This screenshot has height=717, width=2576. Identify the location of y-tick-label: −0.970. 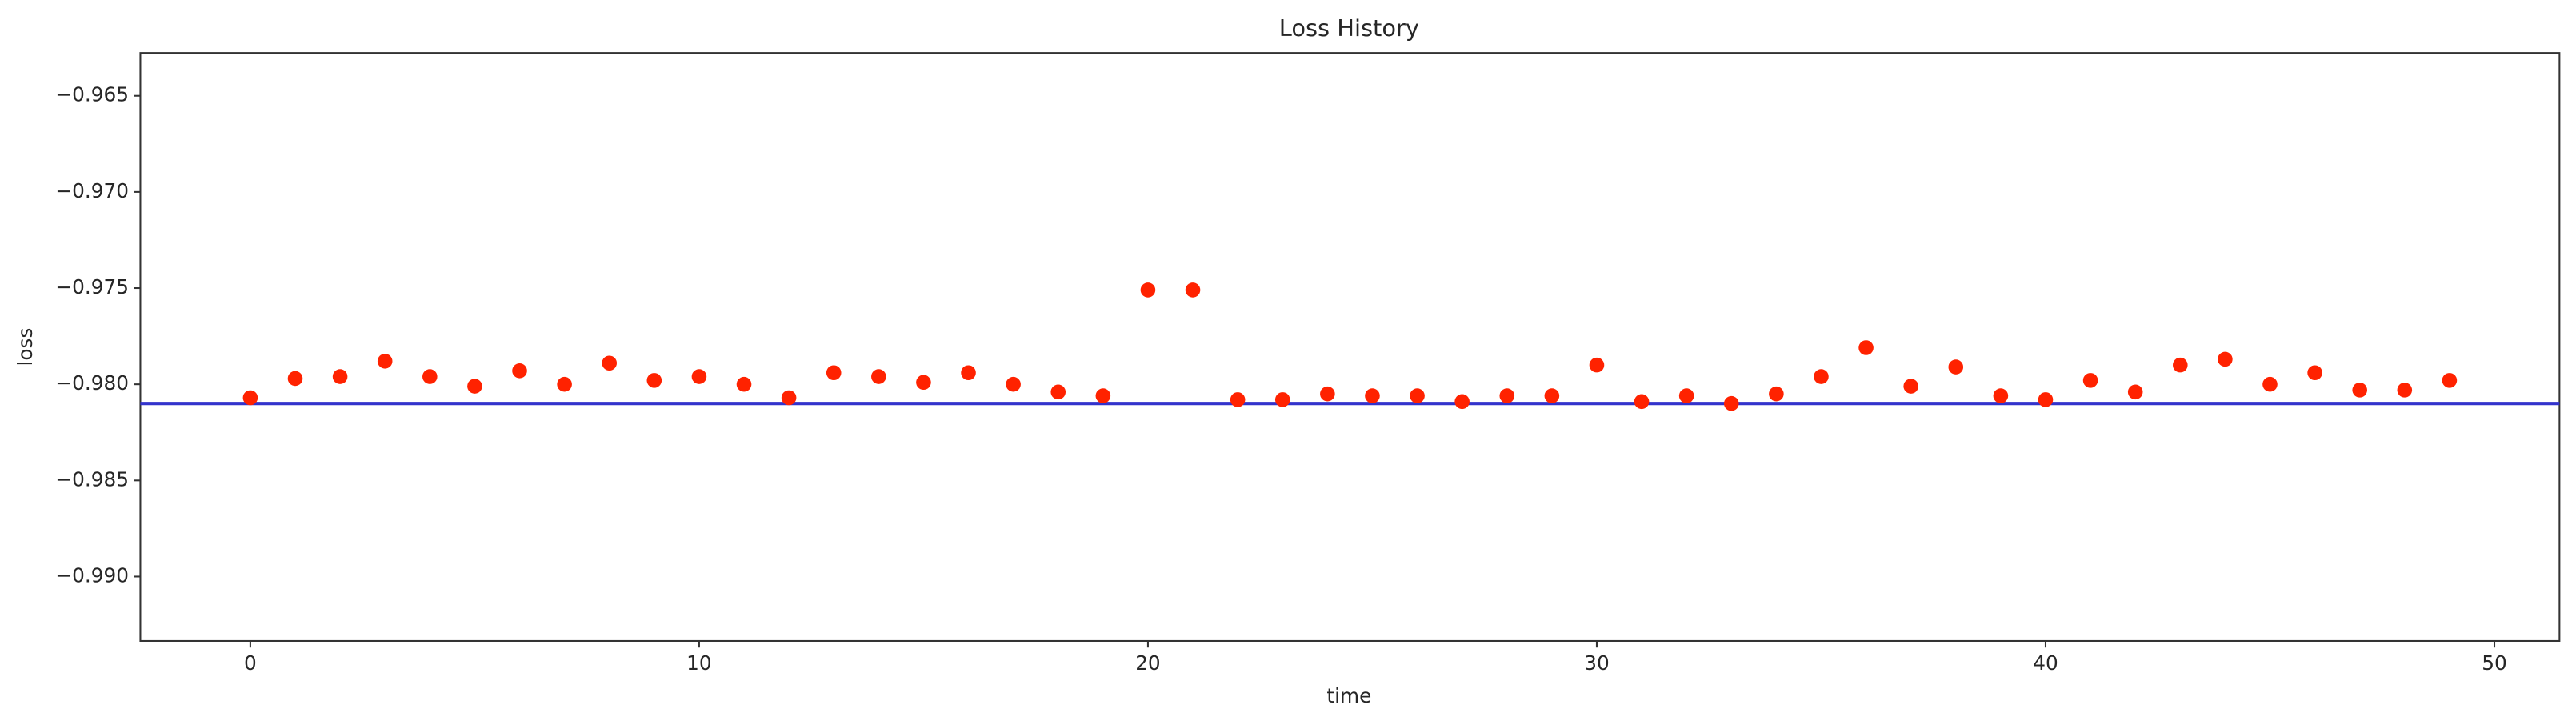
(92, 190).